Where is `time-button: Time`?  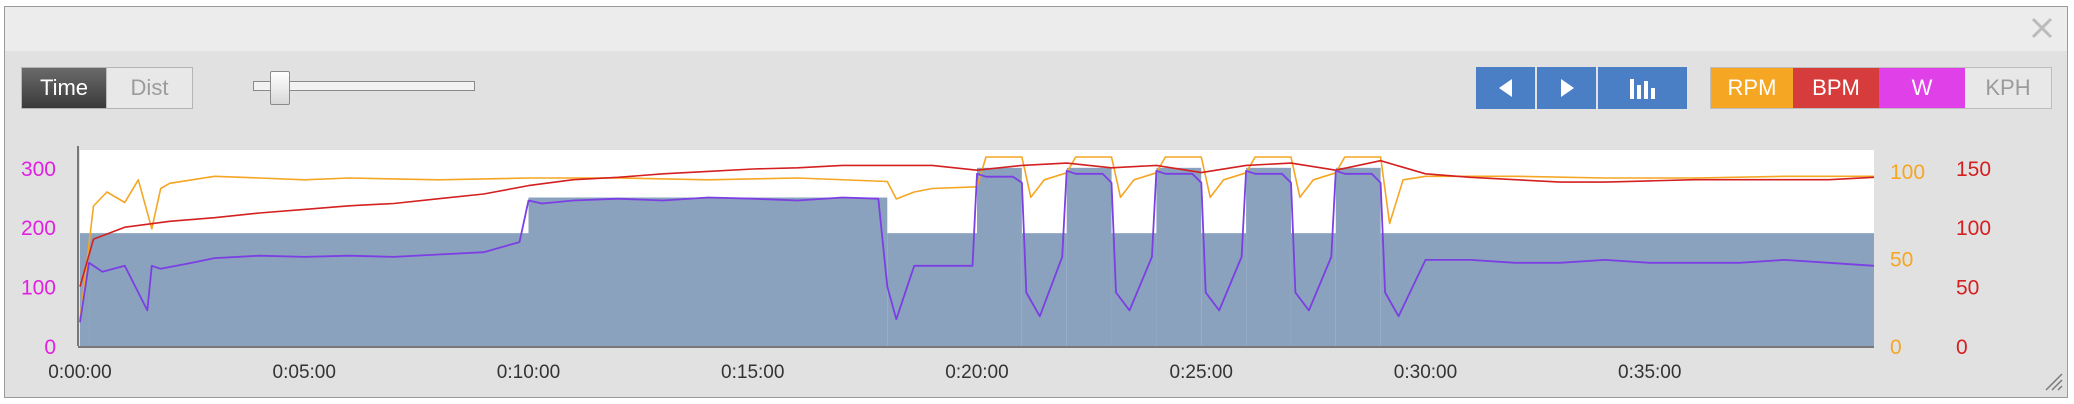
time-button: Time is located at coordinates (64, 88).